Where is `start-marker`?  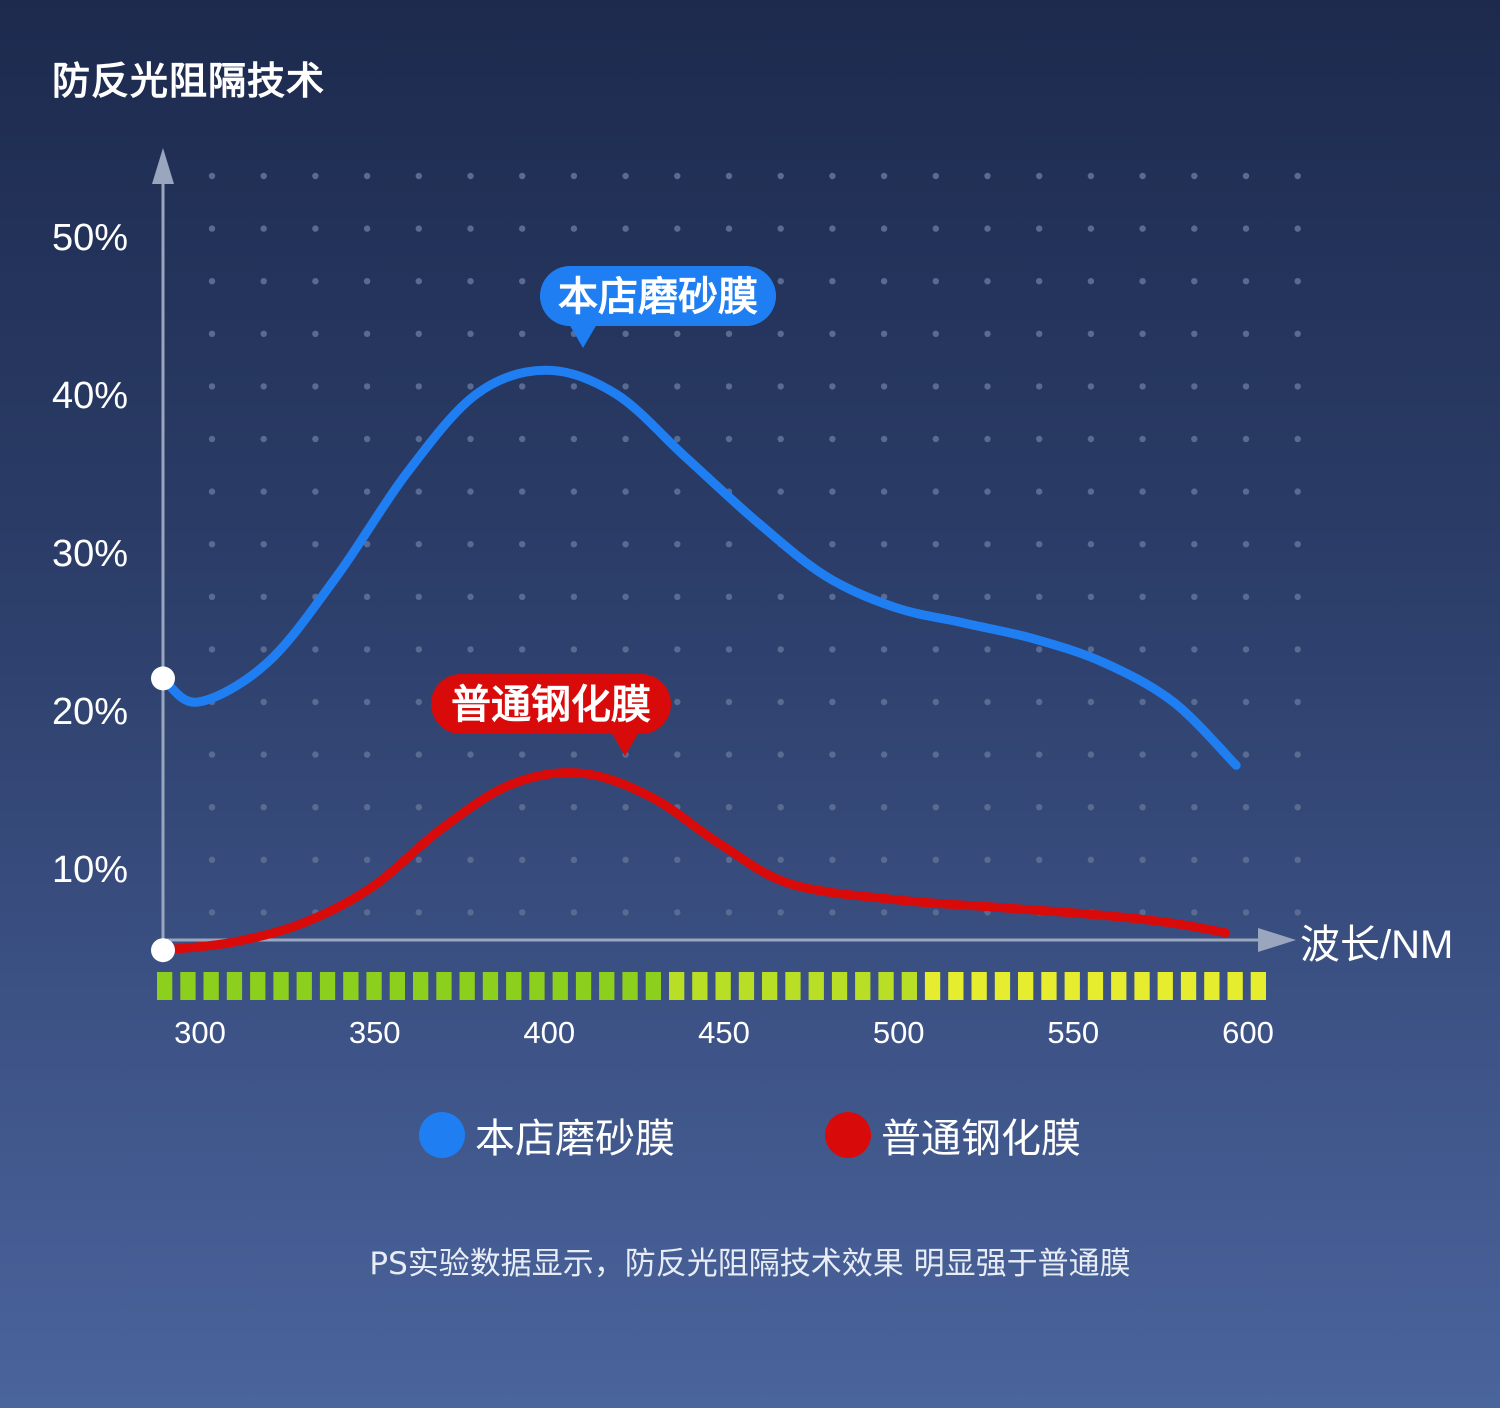
start-marker is located at coordinates (163, 950).